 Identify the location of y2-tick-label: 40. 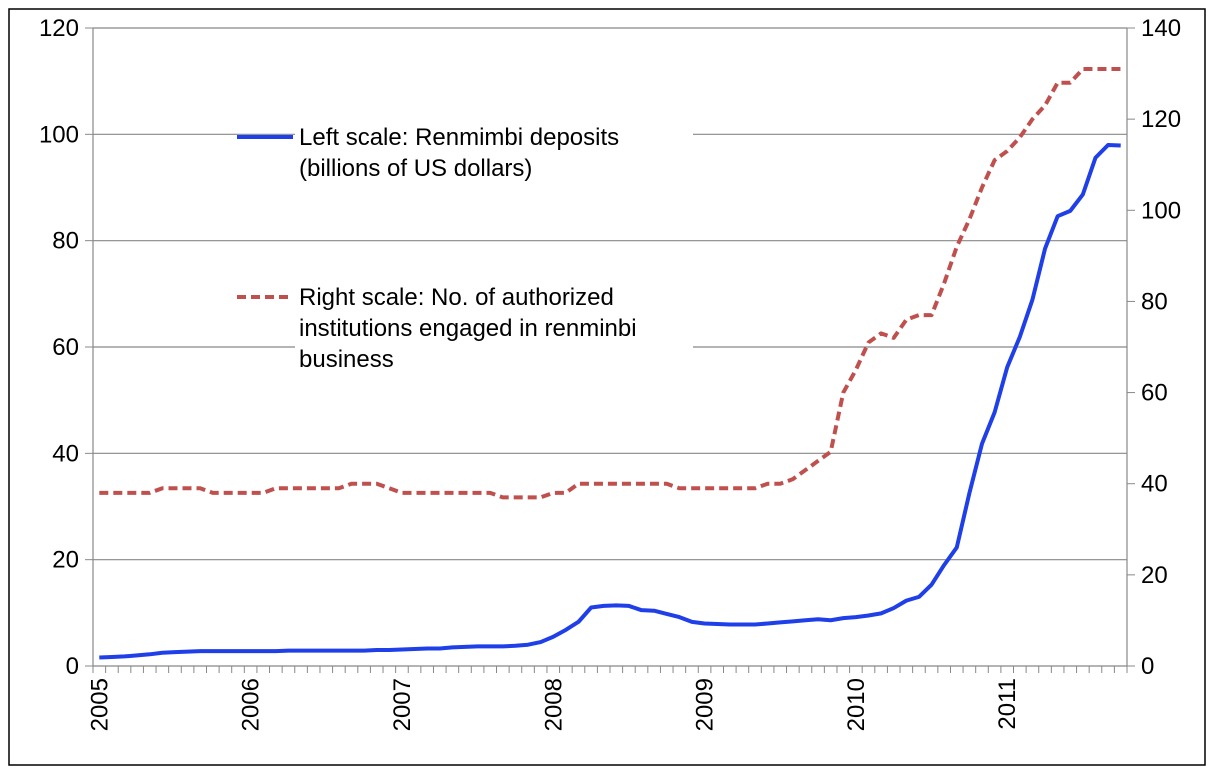
(1154, 484).